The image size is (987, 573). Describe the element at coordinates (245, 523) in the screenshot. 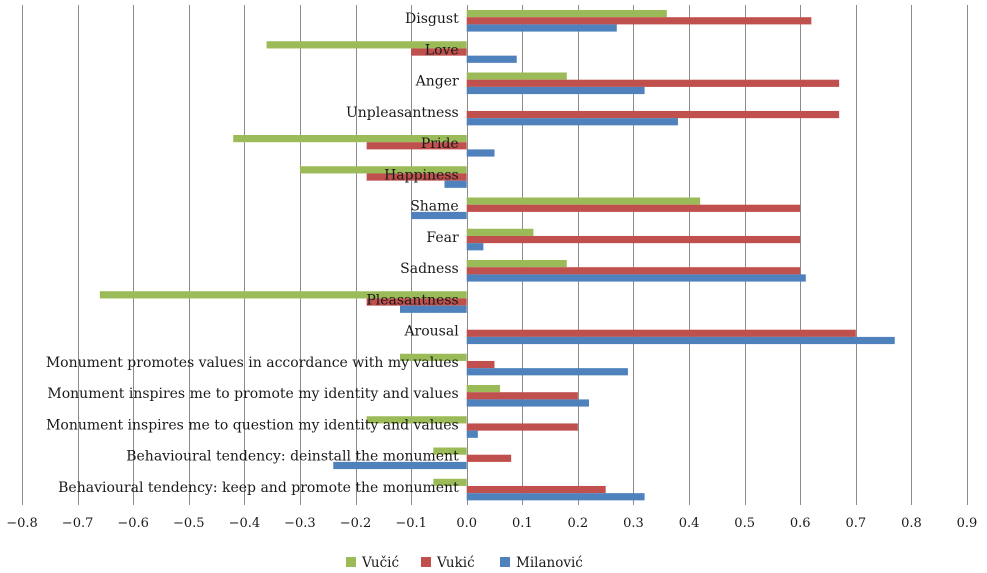

I see `x-tick-label-5: −0.4` at that location.